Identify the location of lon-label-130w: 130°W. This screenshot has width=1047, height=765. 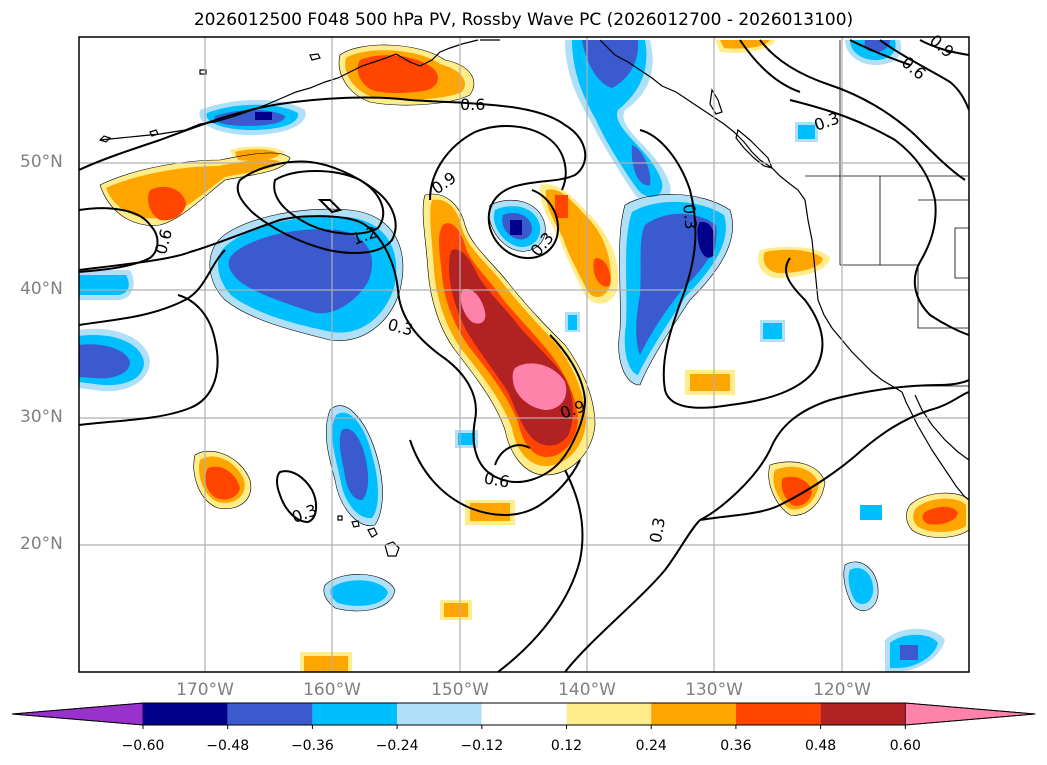
(714, 690).